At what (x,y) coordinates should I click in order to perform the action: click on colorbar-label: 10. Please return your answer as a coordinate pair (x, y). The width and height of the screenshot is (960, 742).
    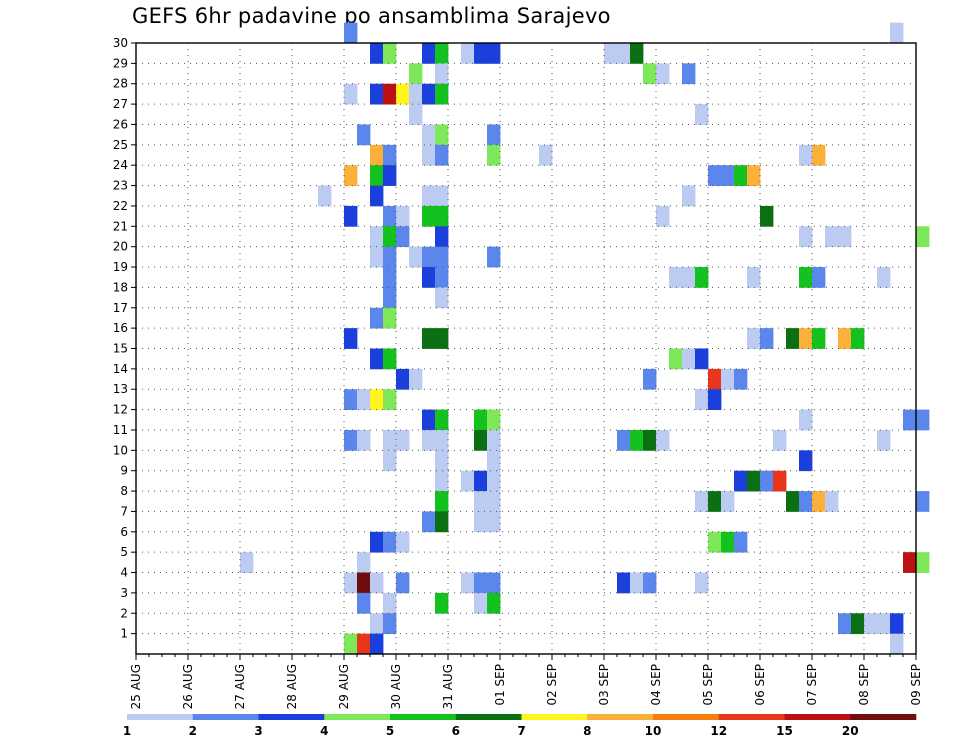
    Looking at the image, I should click on (653, 731).